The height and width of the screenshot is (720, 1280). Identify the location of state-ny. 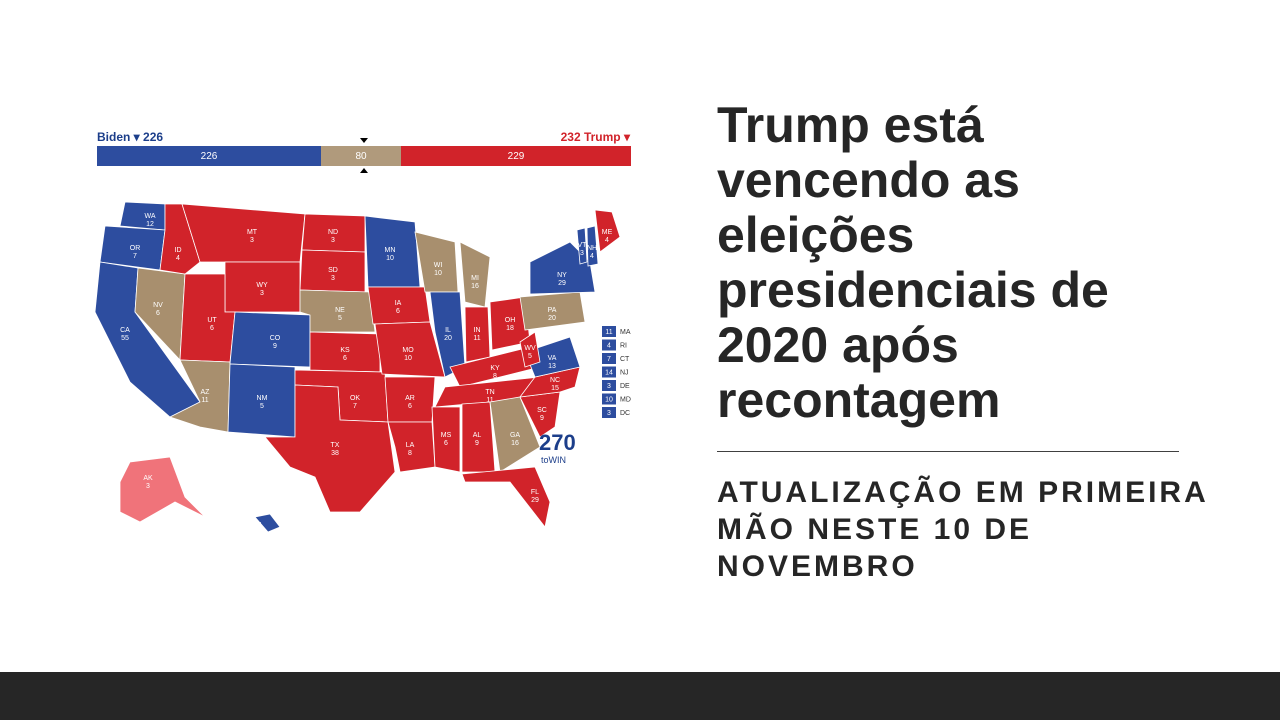
(562, 268).